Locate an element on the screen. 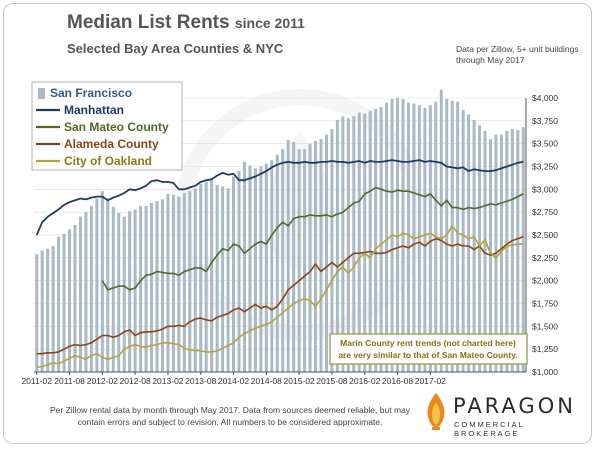 The image size is (597, 449). x-tick-label: 2014-08 is located at coordinates (266, 381).